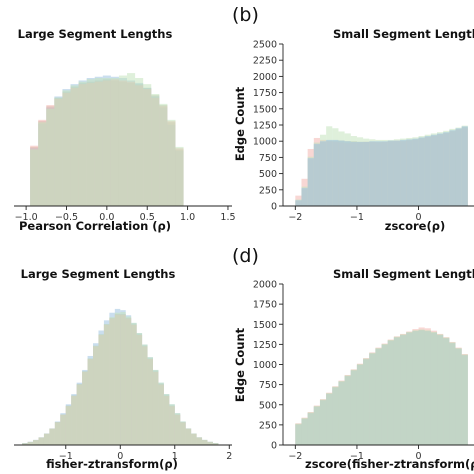 The height and width of the screenshot is (474, 474). I want to click on x-tick-label: 0.0, so click(106, 217).